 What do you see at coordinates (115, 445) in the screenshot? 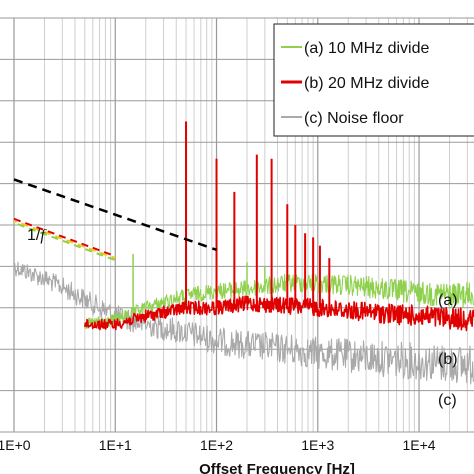
I see `x-tick-label-1: 1E+1` at bounding box center [115, 445].